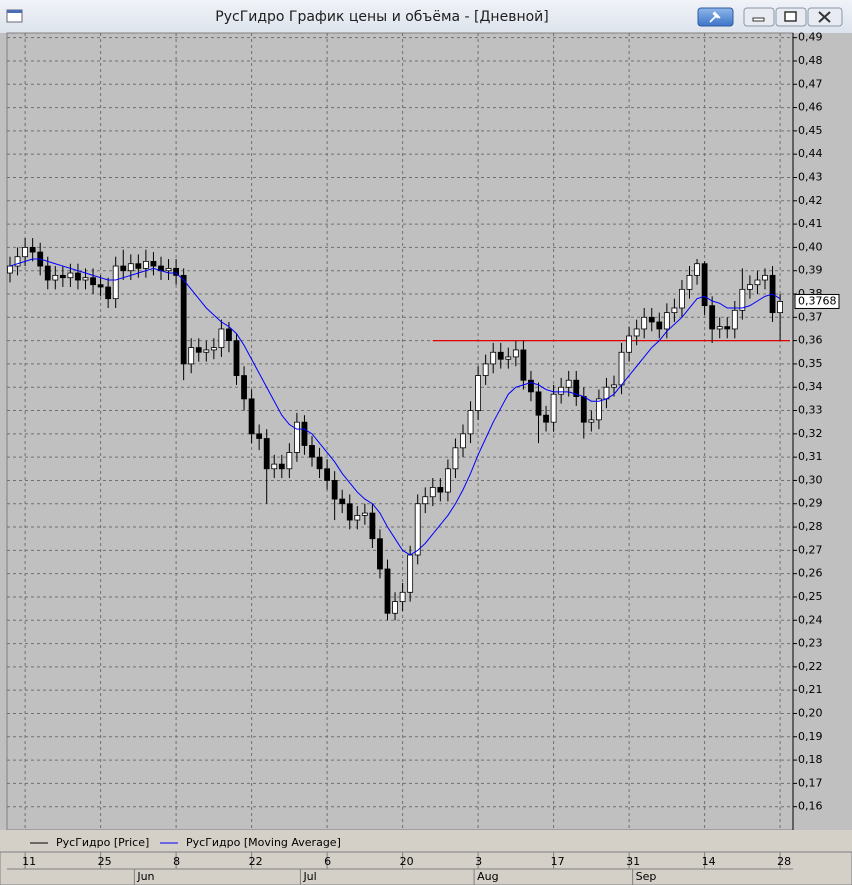  What do you see at coordinates (810, 736) in the screenshot?
I see `y-tick-label: 0,19` at bounding box center [810, 736].